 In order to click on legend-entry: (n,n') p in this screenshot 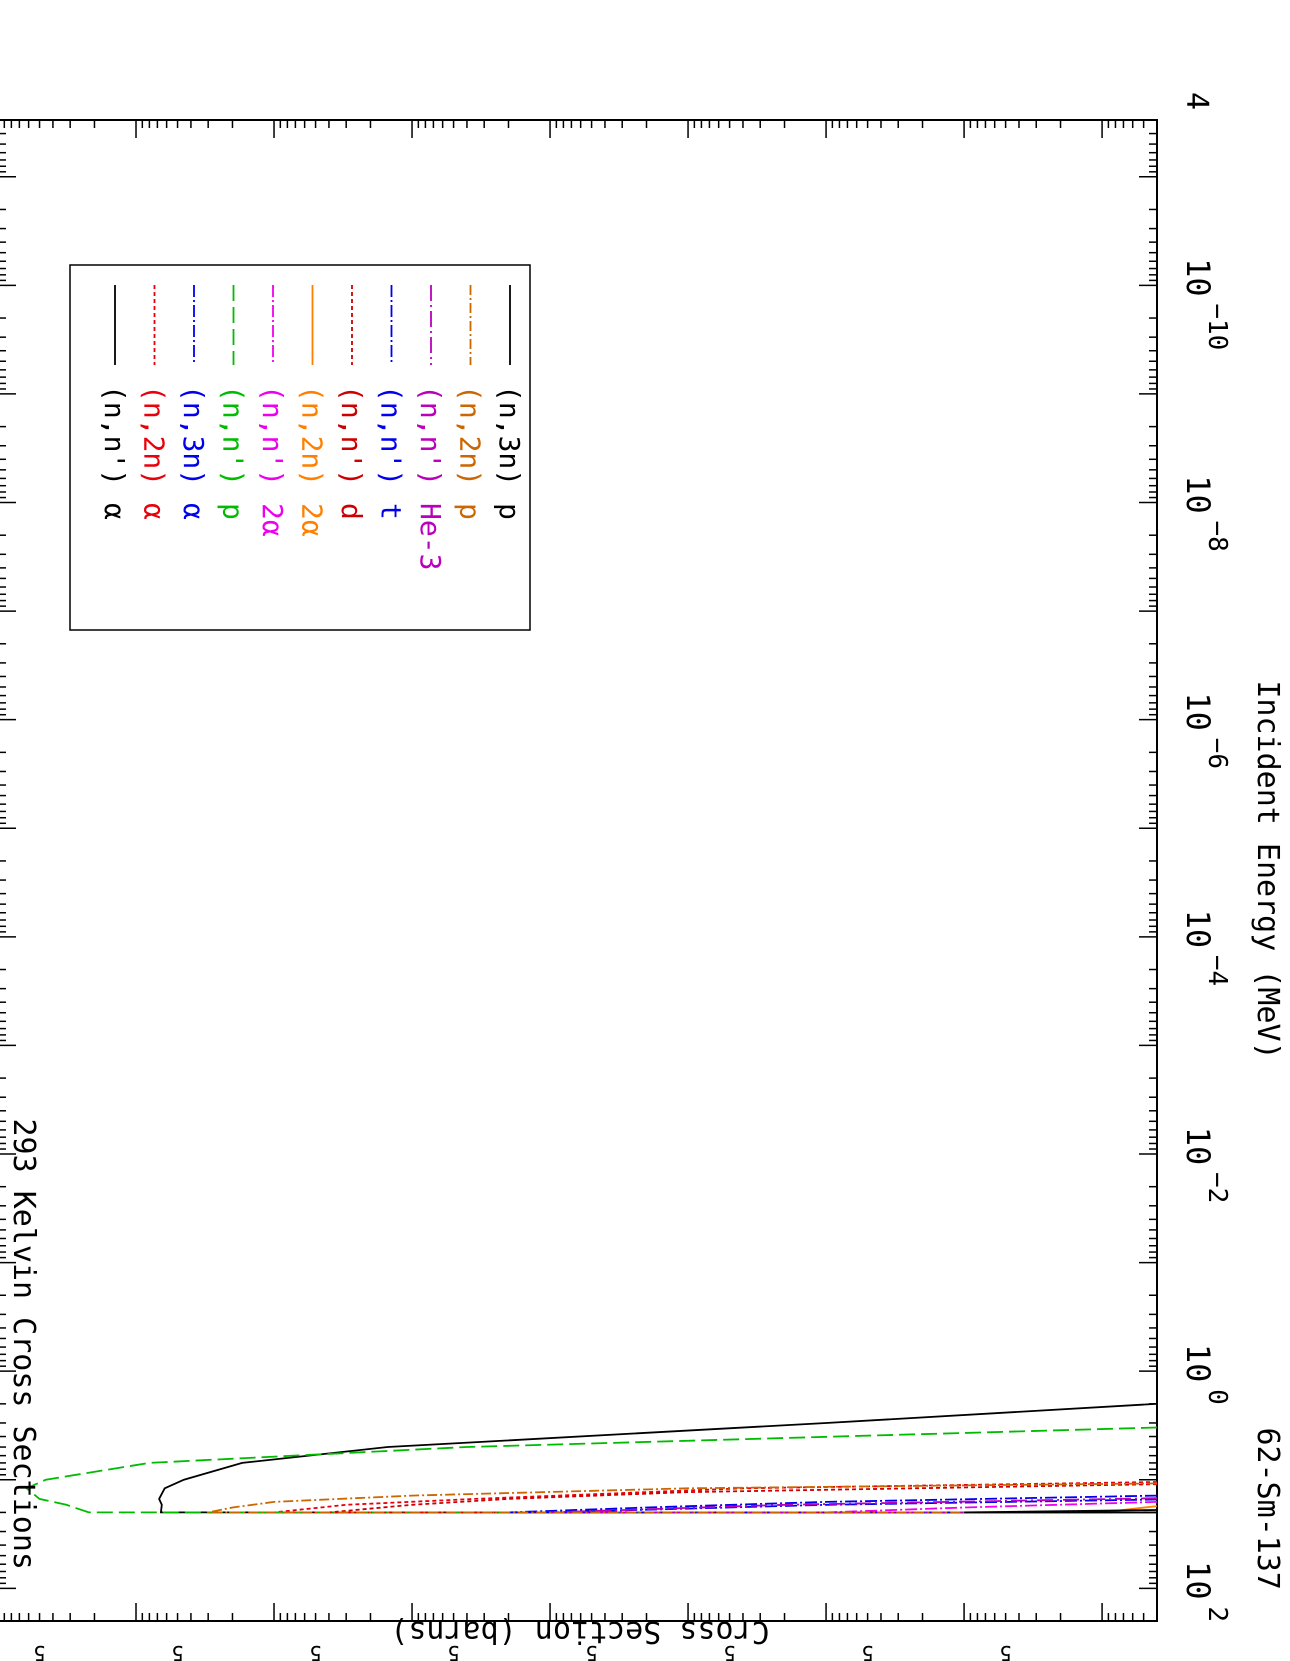, I will do `click(233, 452)`.